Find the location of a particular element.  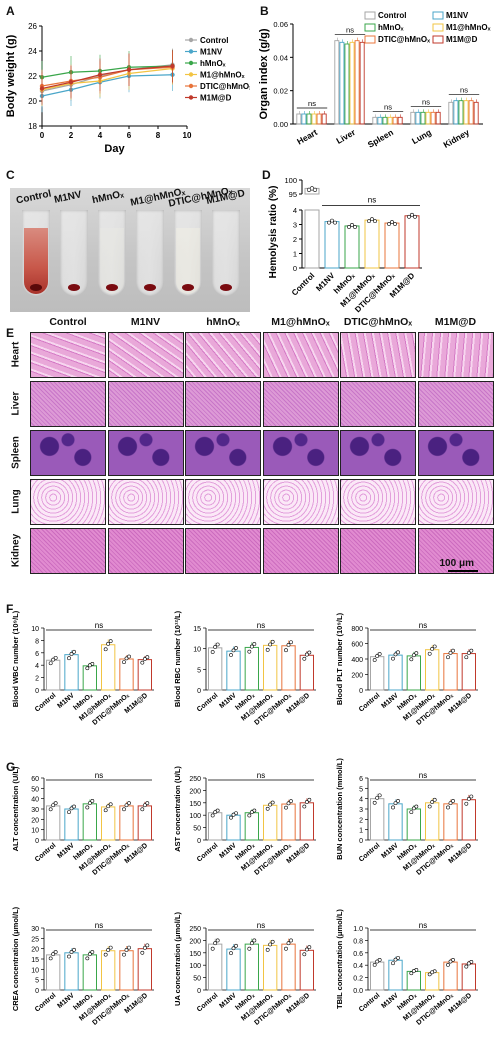

histology-column-label: DTIC@hMnOₓ is located at coordinates (378, 322).